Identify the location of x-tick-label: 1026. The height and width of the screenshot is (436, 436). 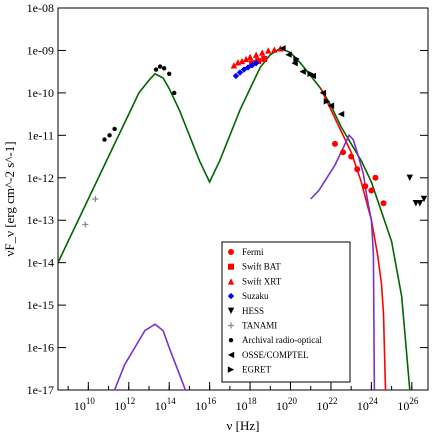
(408, 404).